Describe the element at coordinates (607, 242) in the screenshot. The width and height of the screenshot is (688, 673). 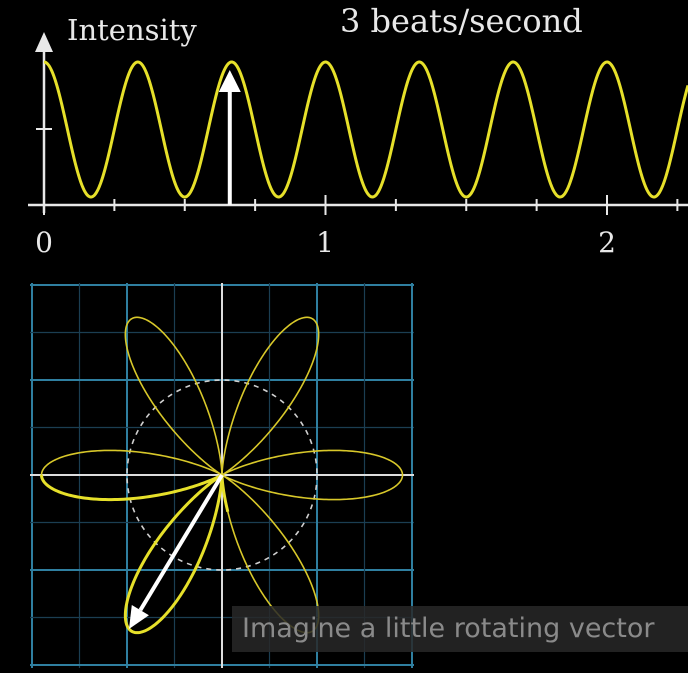
I see `x-tick-label-2: 2` at that location.